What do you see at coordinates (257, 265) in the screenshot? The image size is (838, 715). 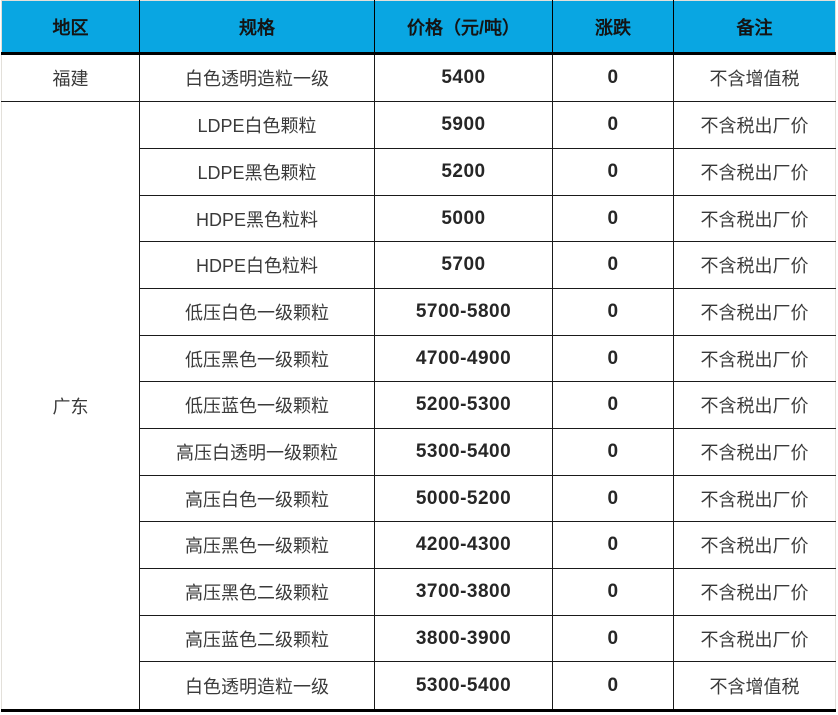 I see `spec-cell: HDPE白色粒料` at bounding box center [257, 265].